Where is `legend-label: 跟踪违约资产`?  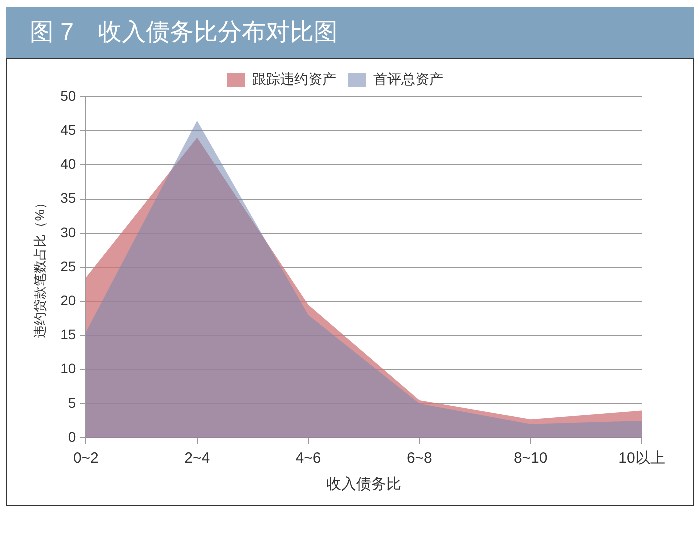 legend-label: 跟踪违约资产 is located at coordinates (294, 78).